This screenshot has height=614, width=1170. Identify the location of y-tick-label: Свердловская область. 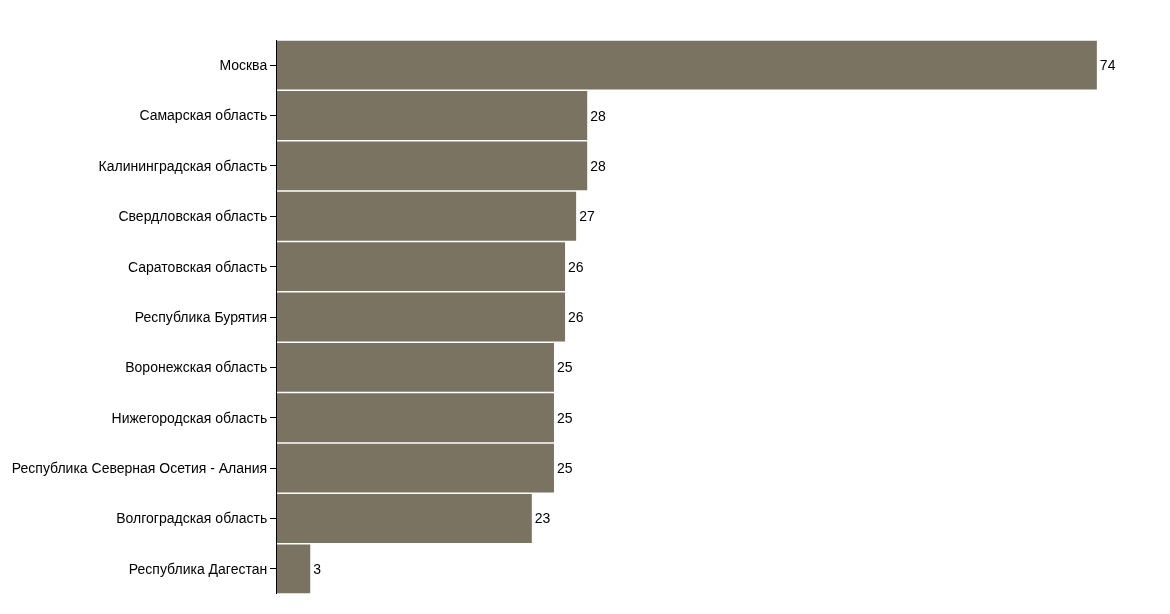
(193, 216).